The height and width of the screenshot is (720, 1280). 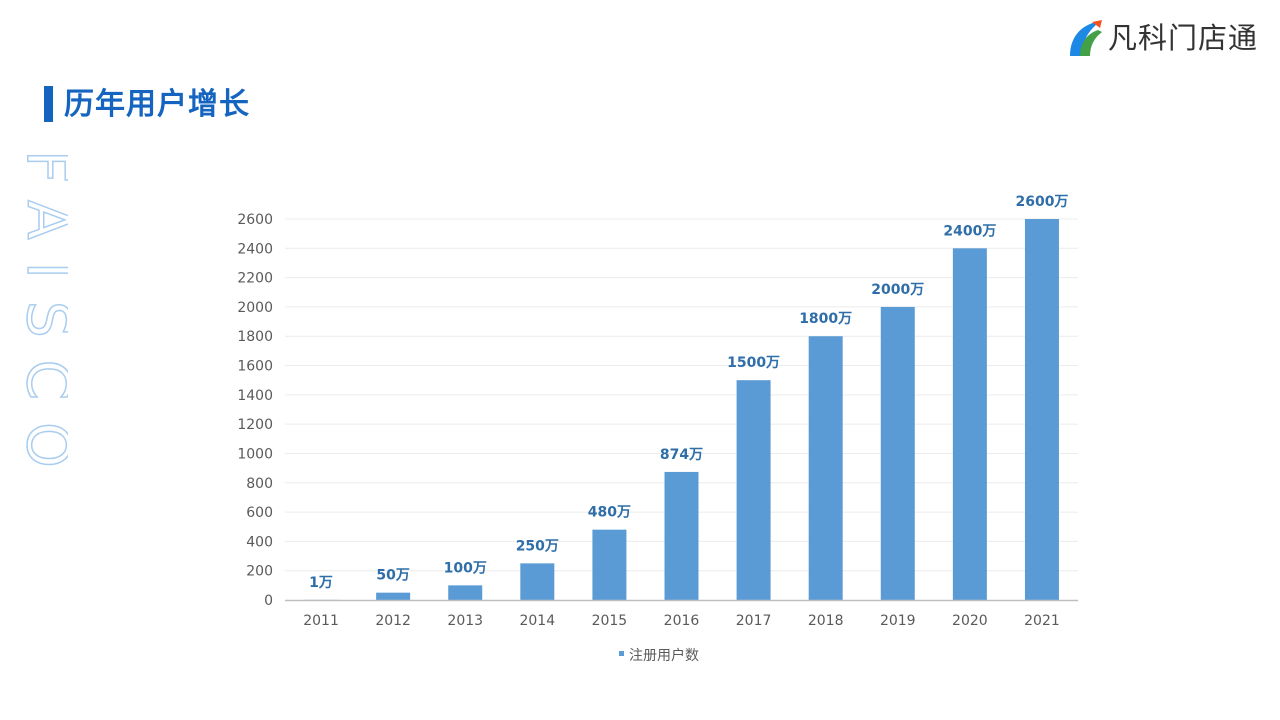 What do you see at coordinates (255, 279) in the screenshot?
I see `y-tick-label: 2200` at bounding box center [255, 279].